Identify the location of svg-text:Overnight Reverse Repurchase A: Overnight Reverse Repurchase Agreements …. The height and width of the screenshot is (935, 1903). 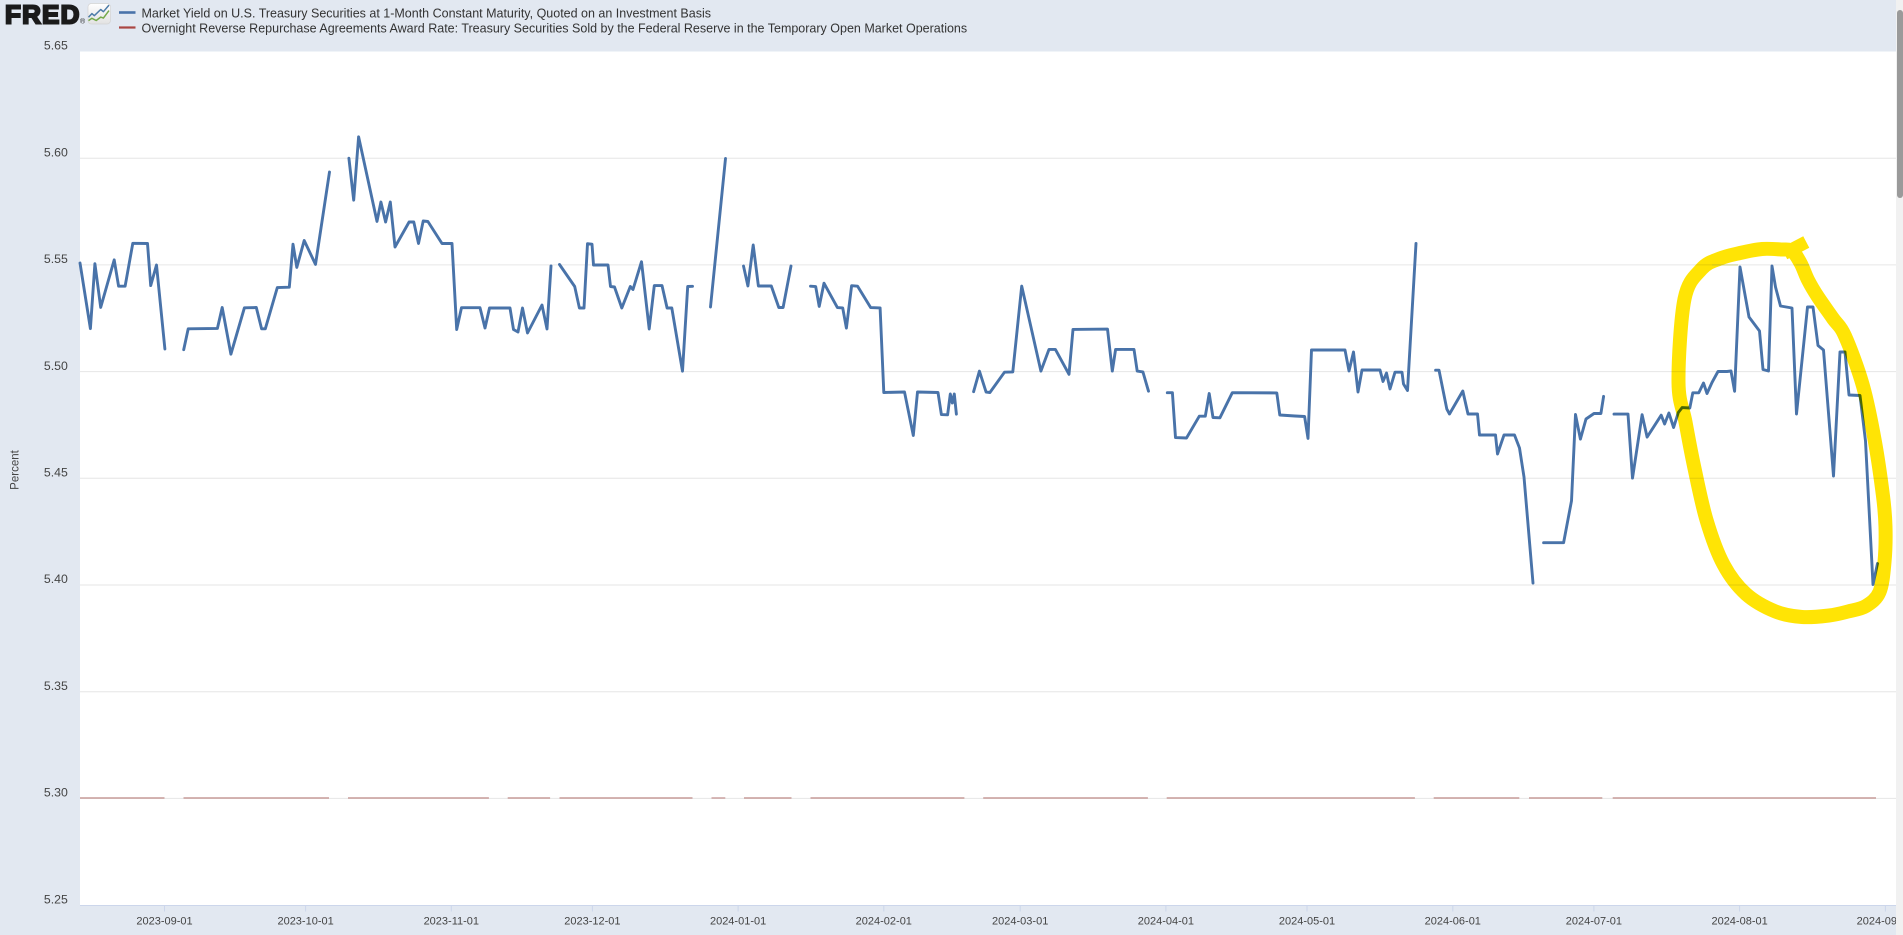
(555, 28).